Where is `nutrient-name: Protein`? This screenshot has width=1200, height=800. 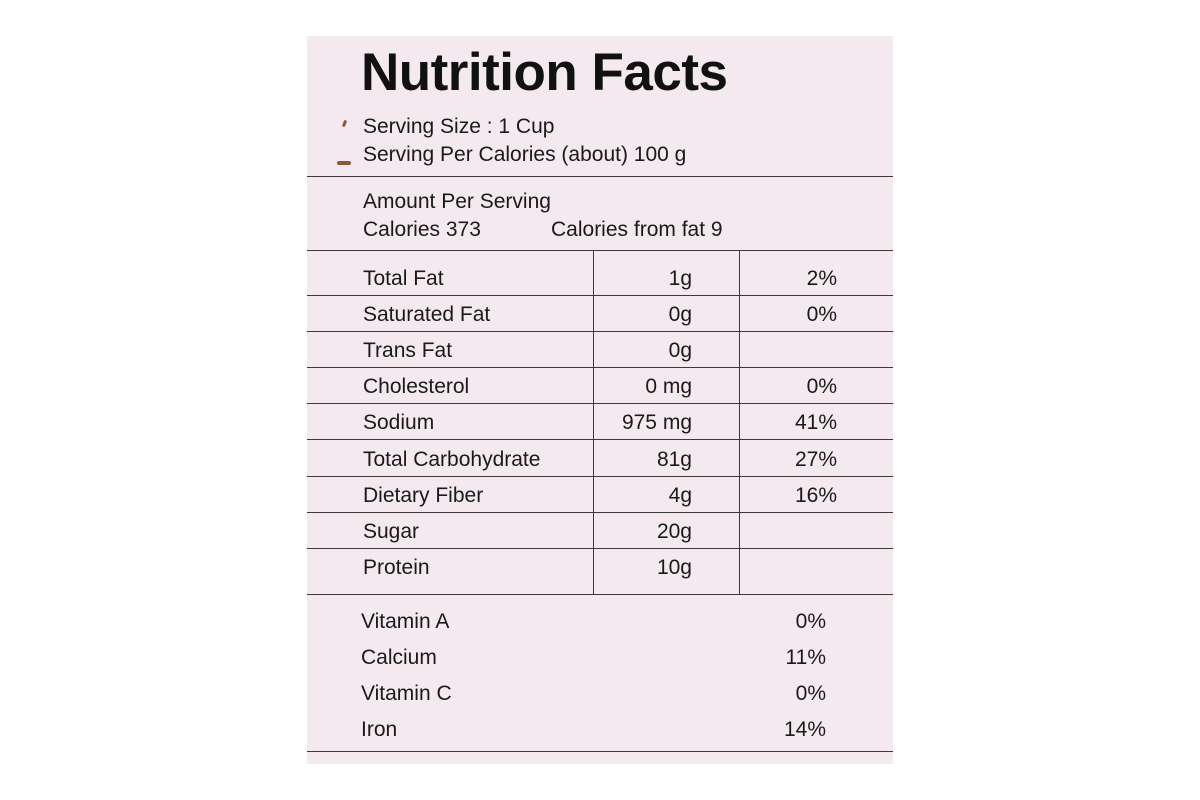 nutrient-name: Protein is located at coordinates (396, 567).